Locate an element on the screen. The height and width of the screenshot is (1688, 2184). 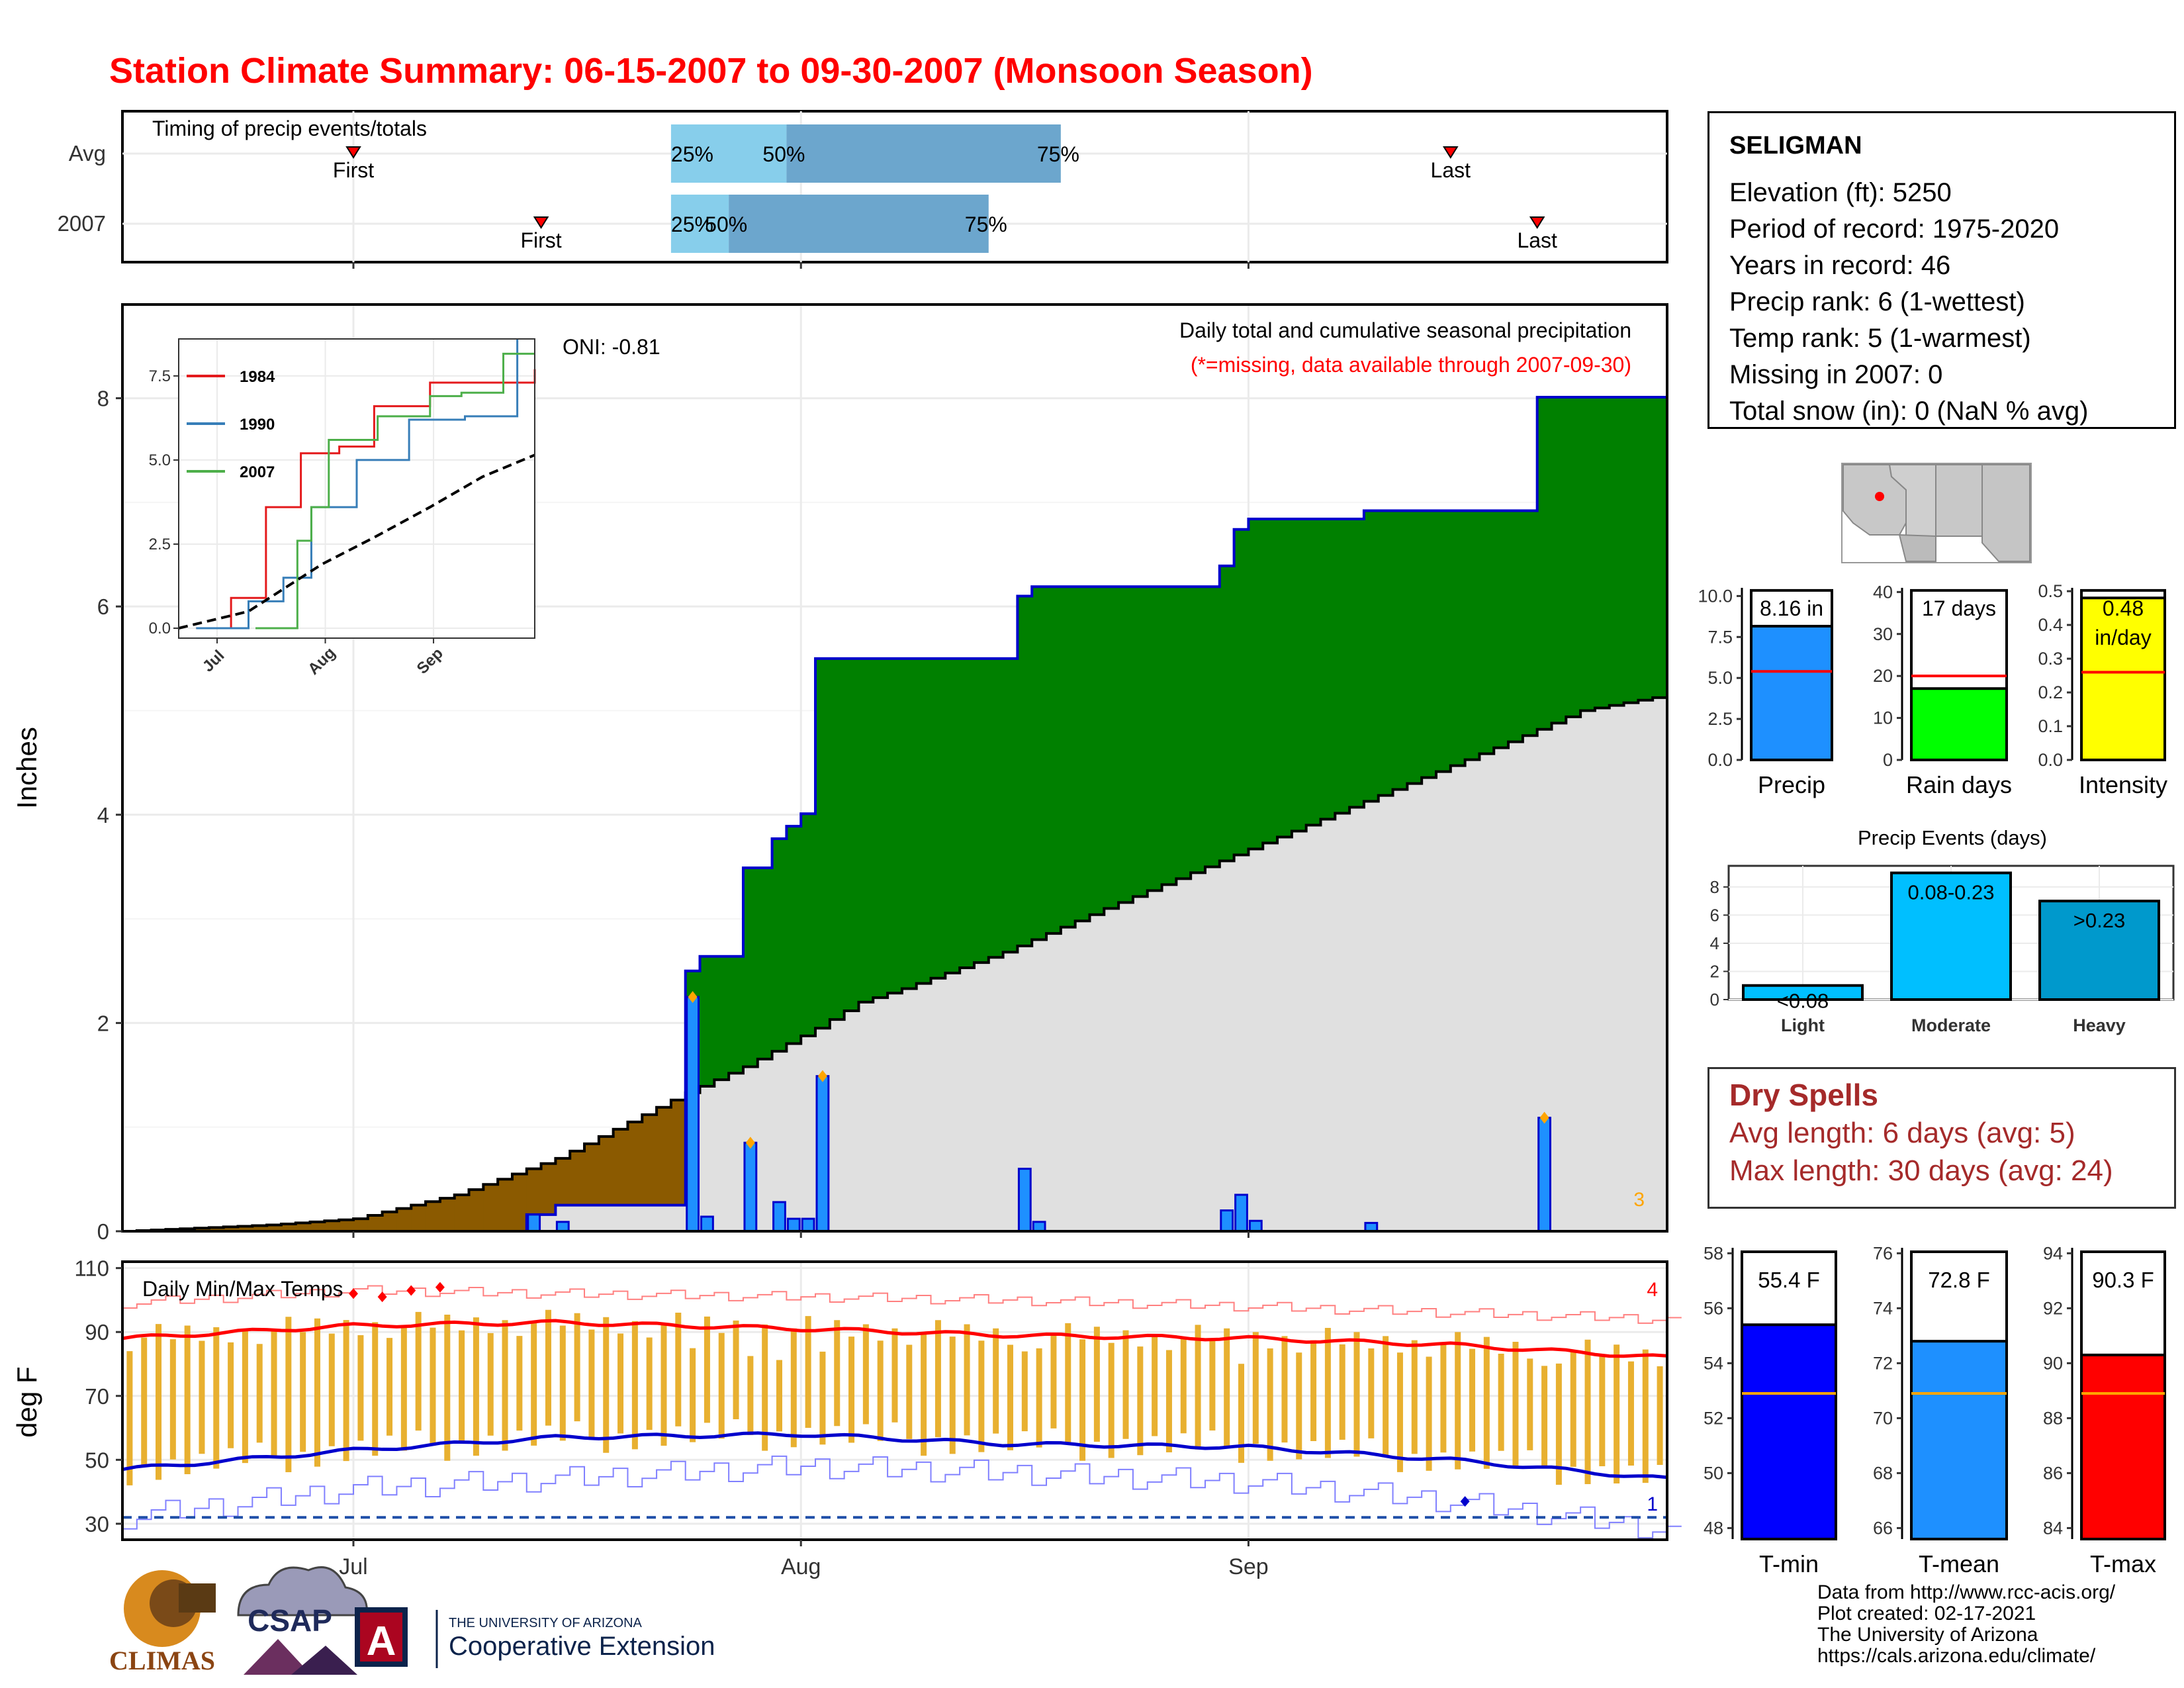
y-tick-label: 74 is located at coordinates (1883, 1308).